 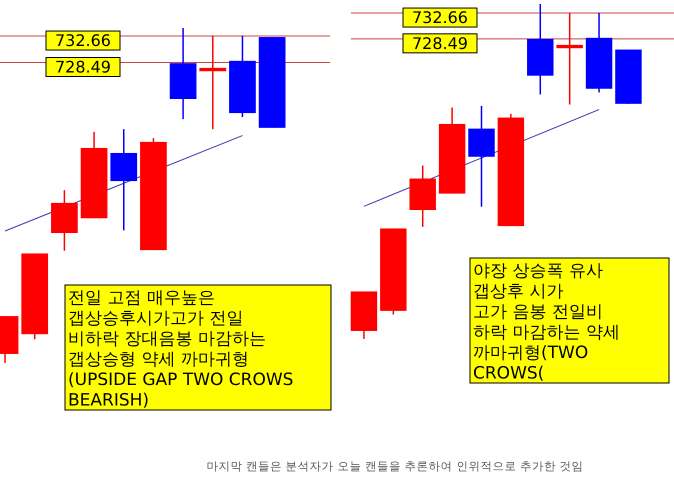 I want to click on annotation: 전일 고점 매우높은 갭상승후시가고가 전일 비하락 장대음봉 마감하는 갭상승형 약세 까마귀형 (UPSIDE GAP TWO CROWS BEARISH), so click(x=181, y=349).